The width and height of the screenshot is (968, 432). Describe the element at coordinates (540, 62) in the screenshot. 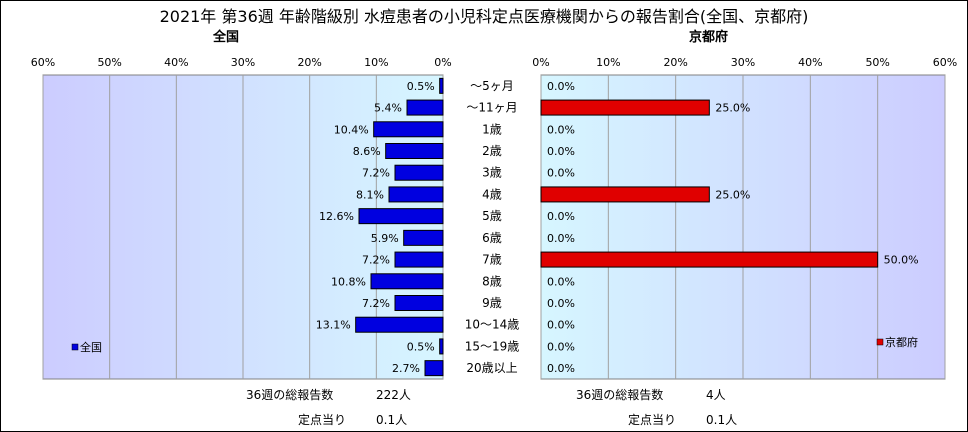

I see `kyoto-tick-label: 0%` at that location.